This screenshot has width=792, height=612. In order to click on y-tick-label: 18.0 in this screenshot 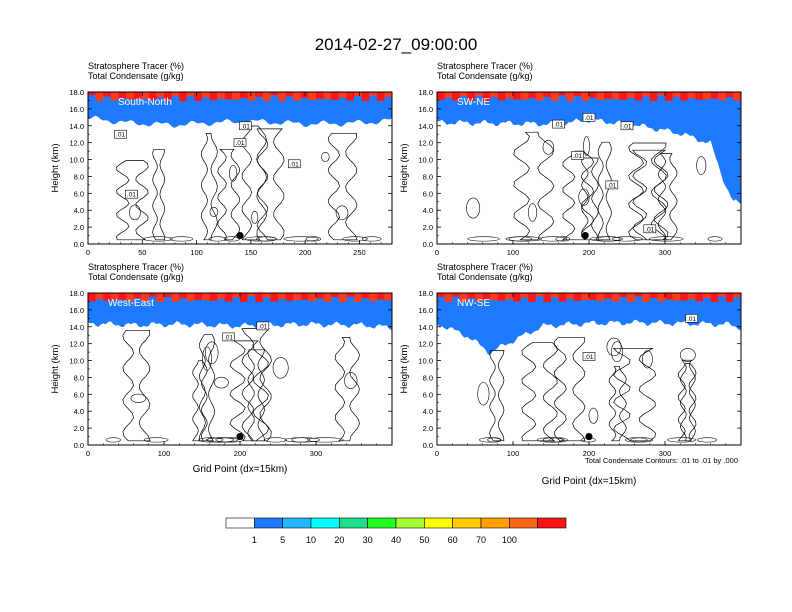, I will do `click(425, 293)`.